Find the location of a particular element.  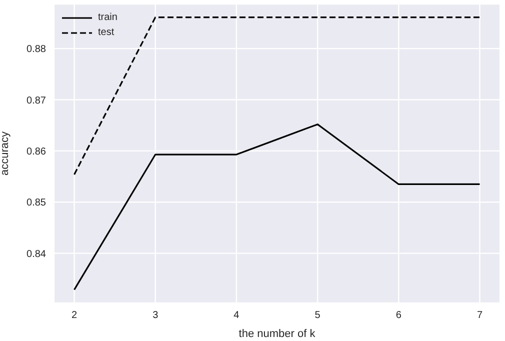

y-tick-label: 0.85 is located at coordinates (36, 203).